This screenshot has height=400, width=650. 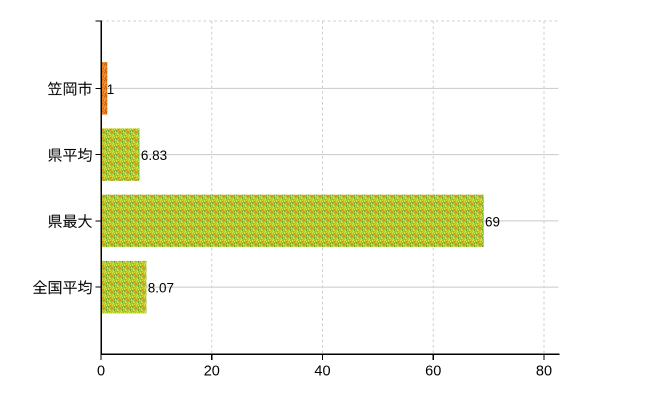 What do you see at coordinates (433, 372) in the screenshot?
I see `svg-text: 60` at bounding box center [433, 372].